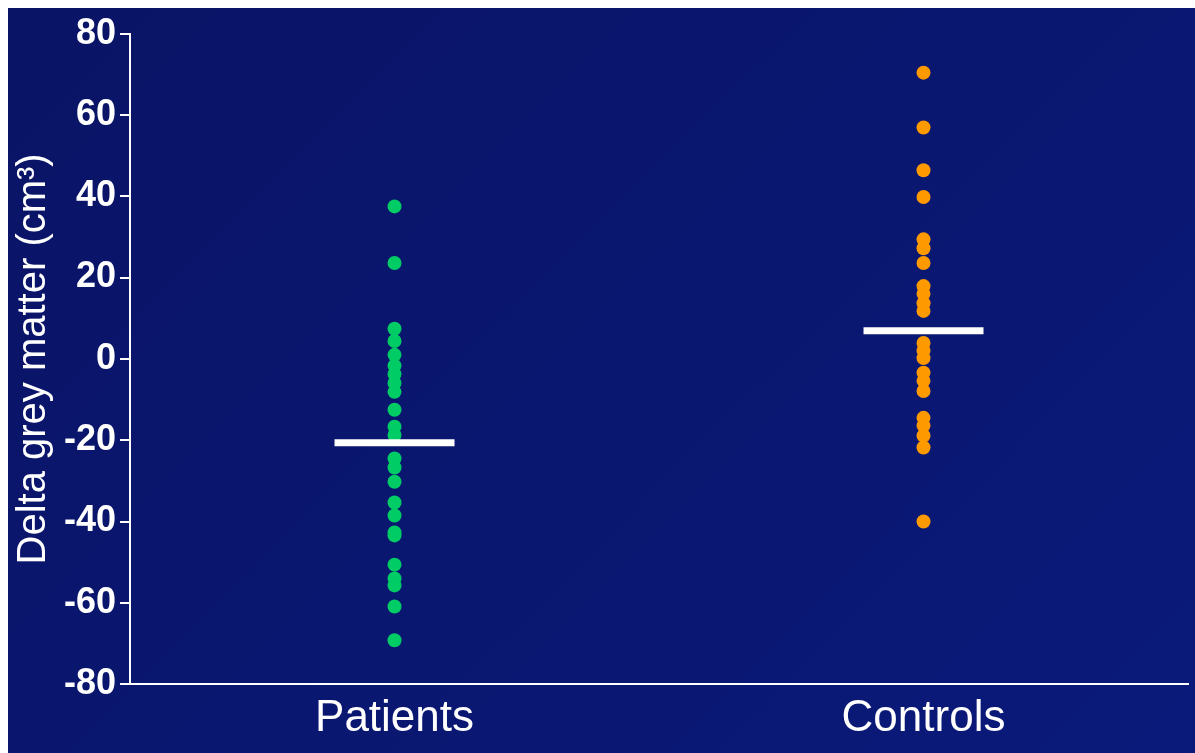 The width and height of the screenshot is (1195, 753). Describe the element at coordinates (31, 359) in the screenshot. I see `y-axis-title: Delta grey matter (cm³)` at that location.